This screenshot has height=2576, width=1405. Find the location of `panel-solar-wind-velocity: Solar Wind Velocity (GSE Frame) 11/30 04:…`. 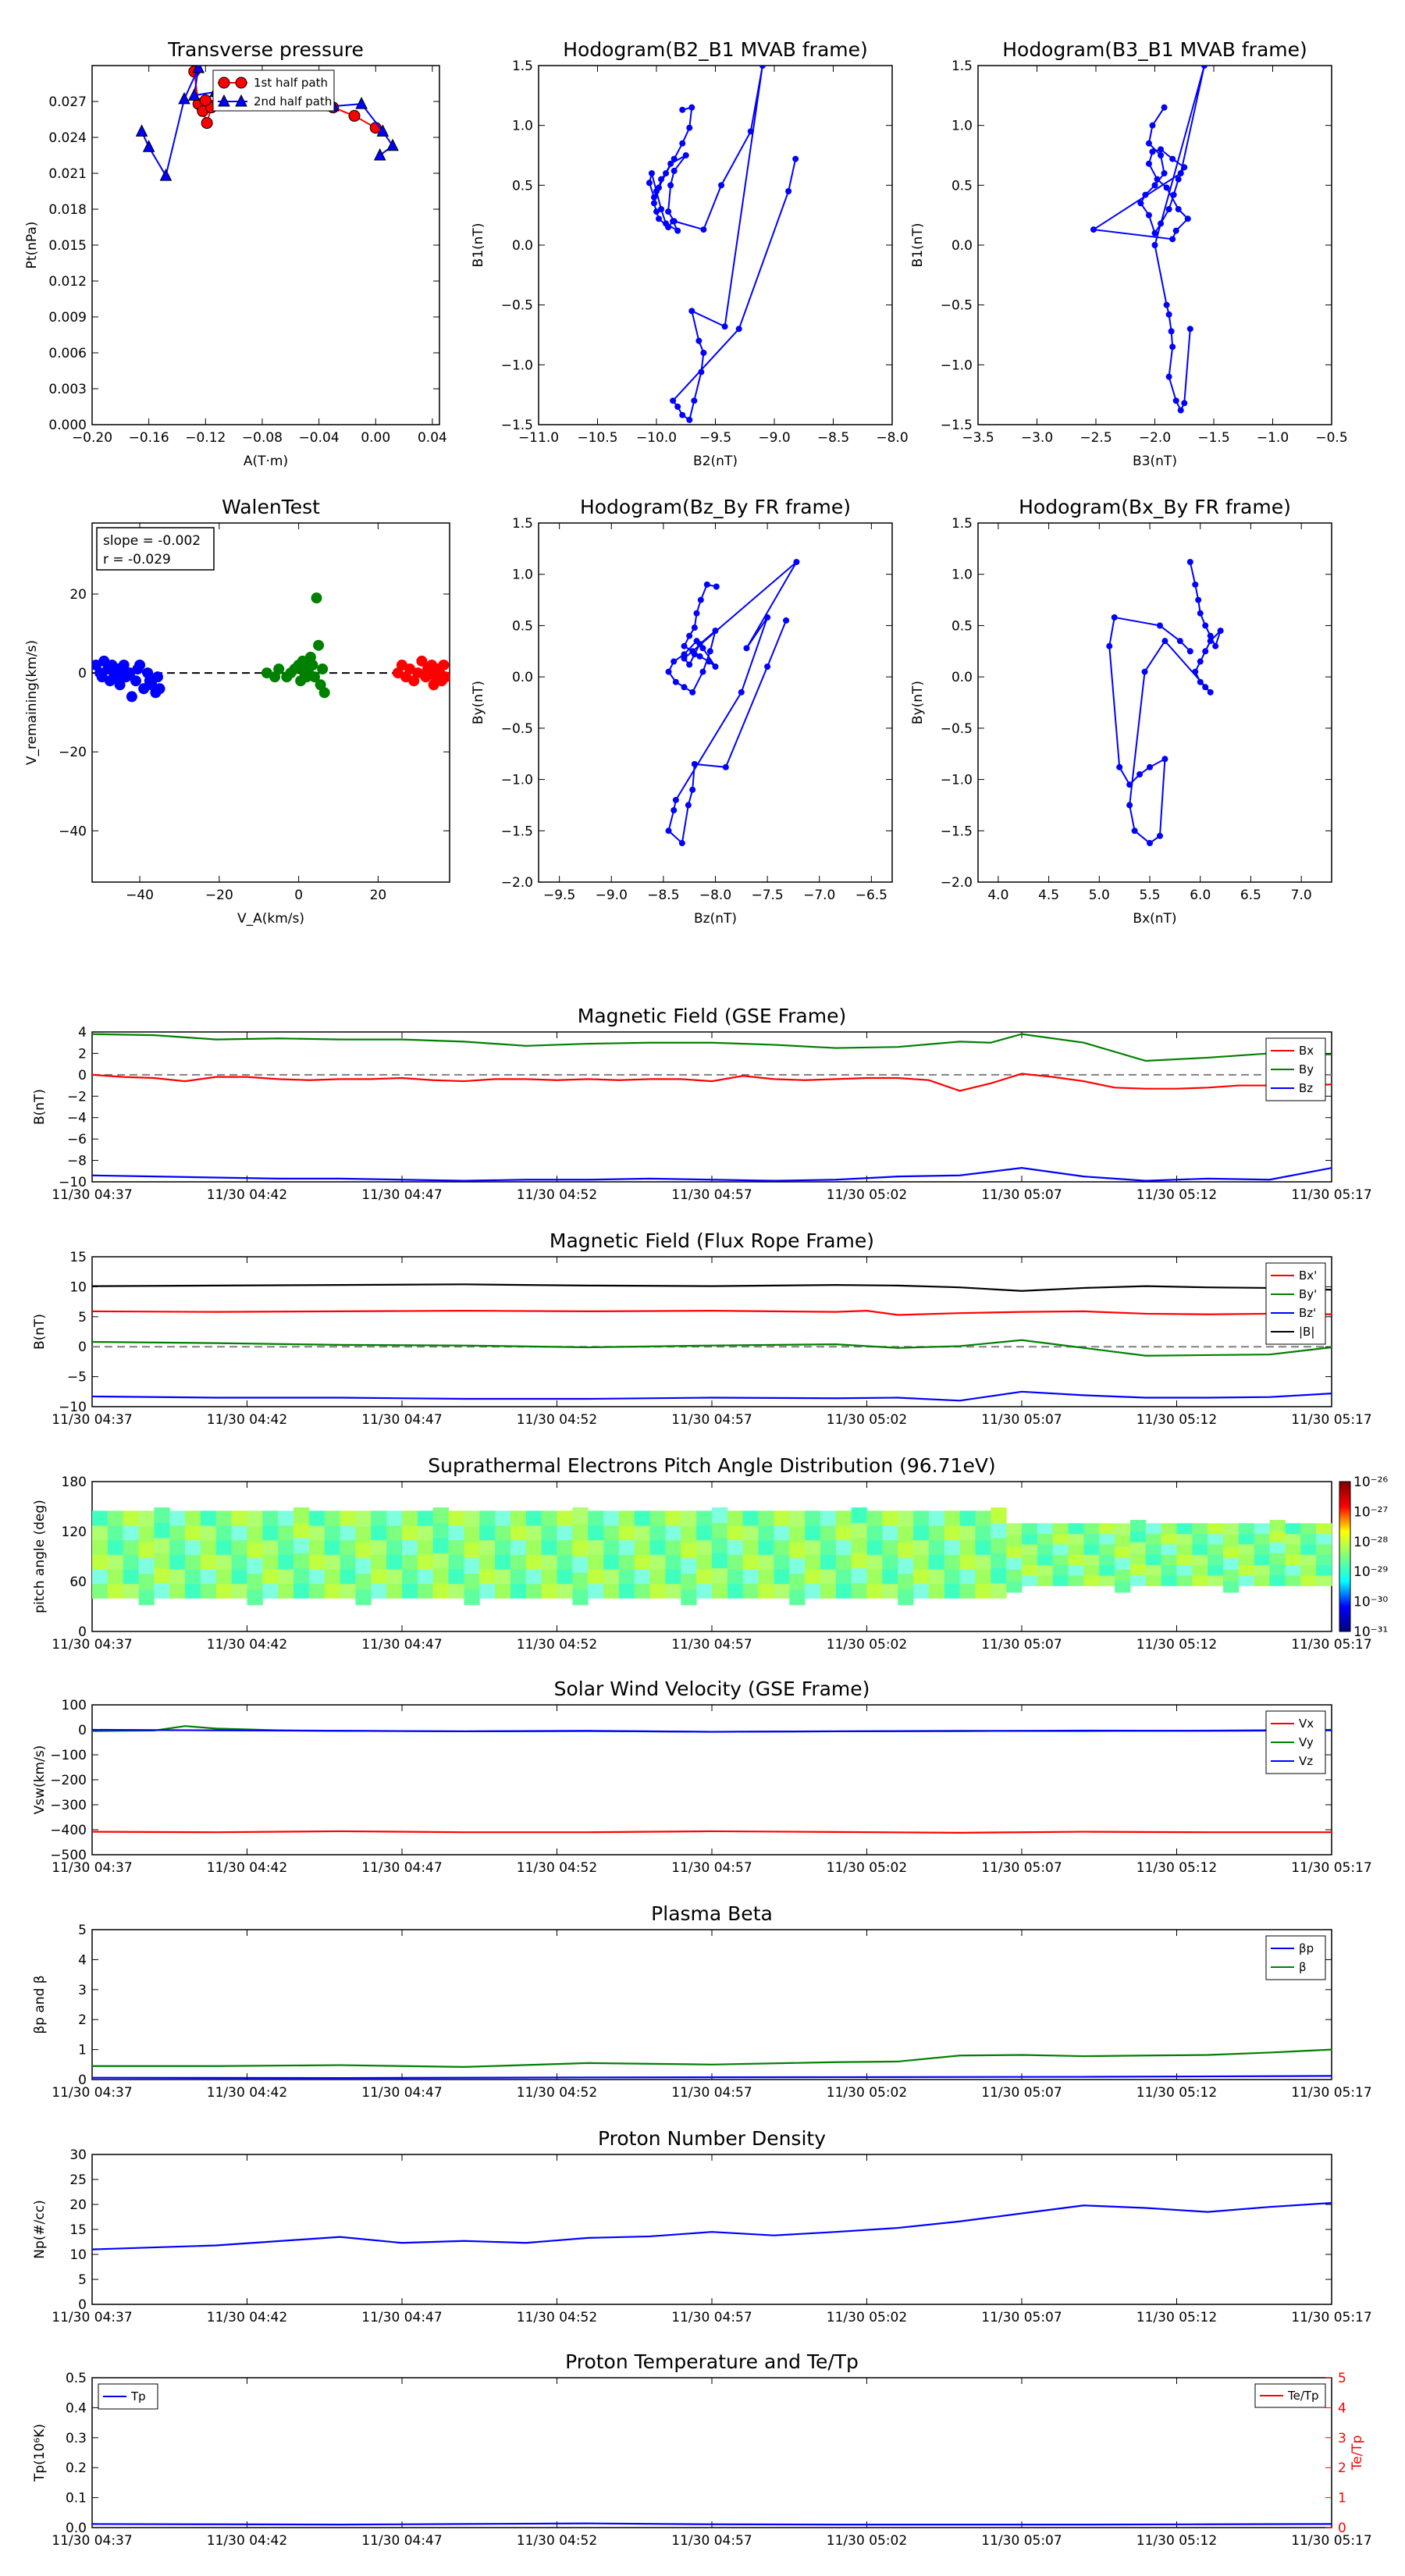

panel-solar-wind-velocity: Solar Wind Velocity (GSE Frame) 11/30 04:… is located at coordinates (702, 1777).